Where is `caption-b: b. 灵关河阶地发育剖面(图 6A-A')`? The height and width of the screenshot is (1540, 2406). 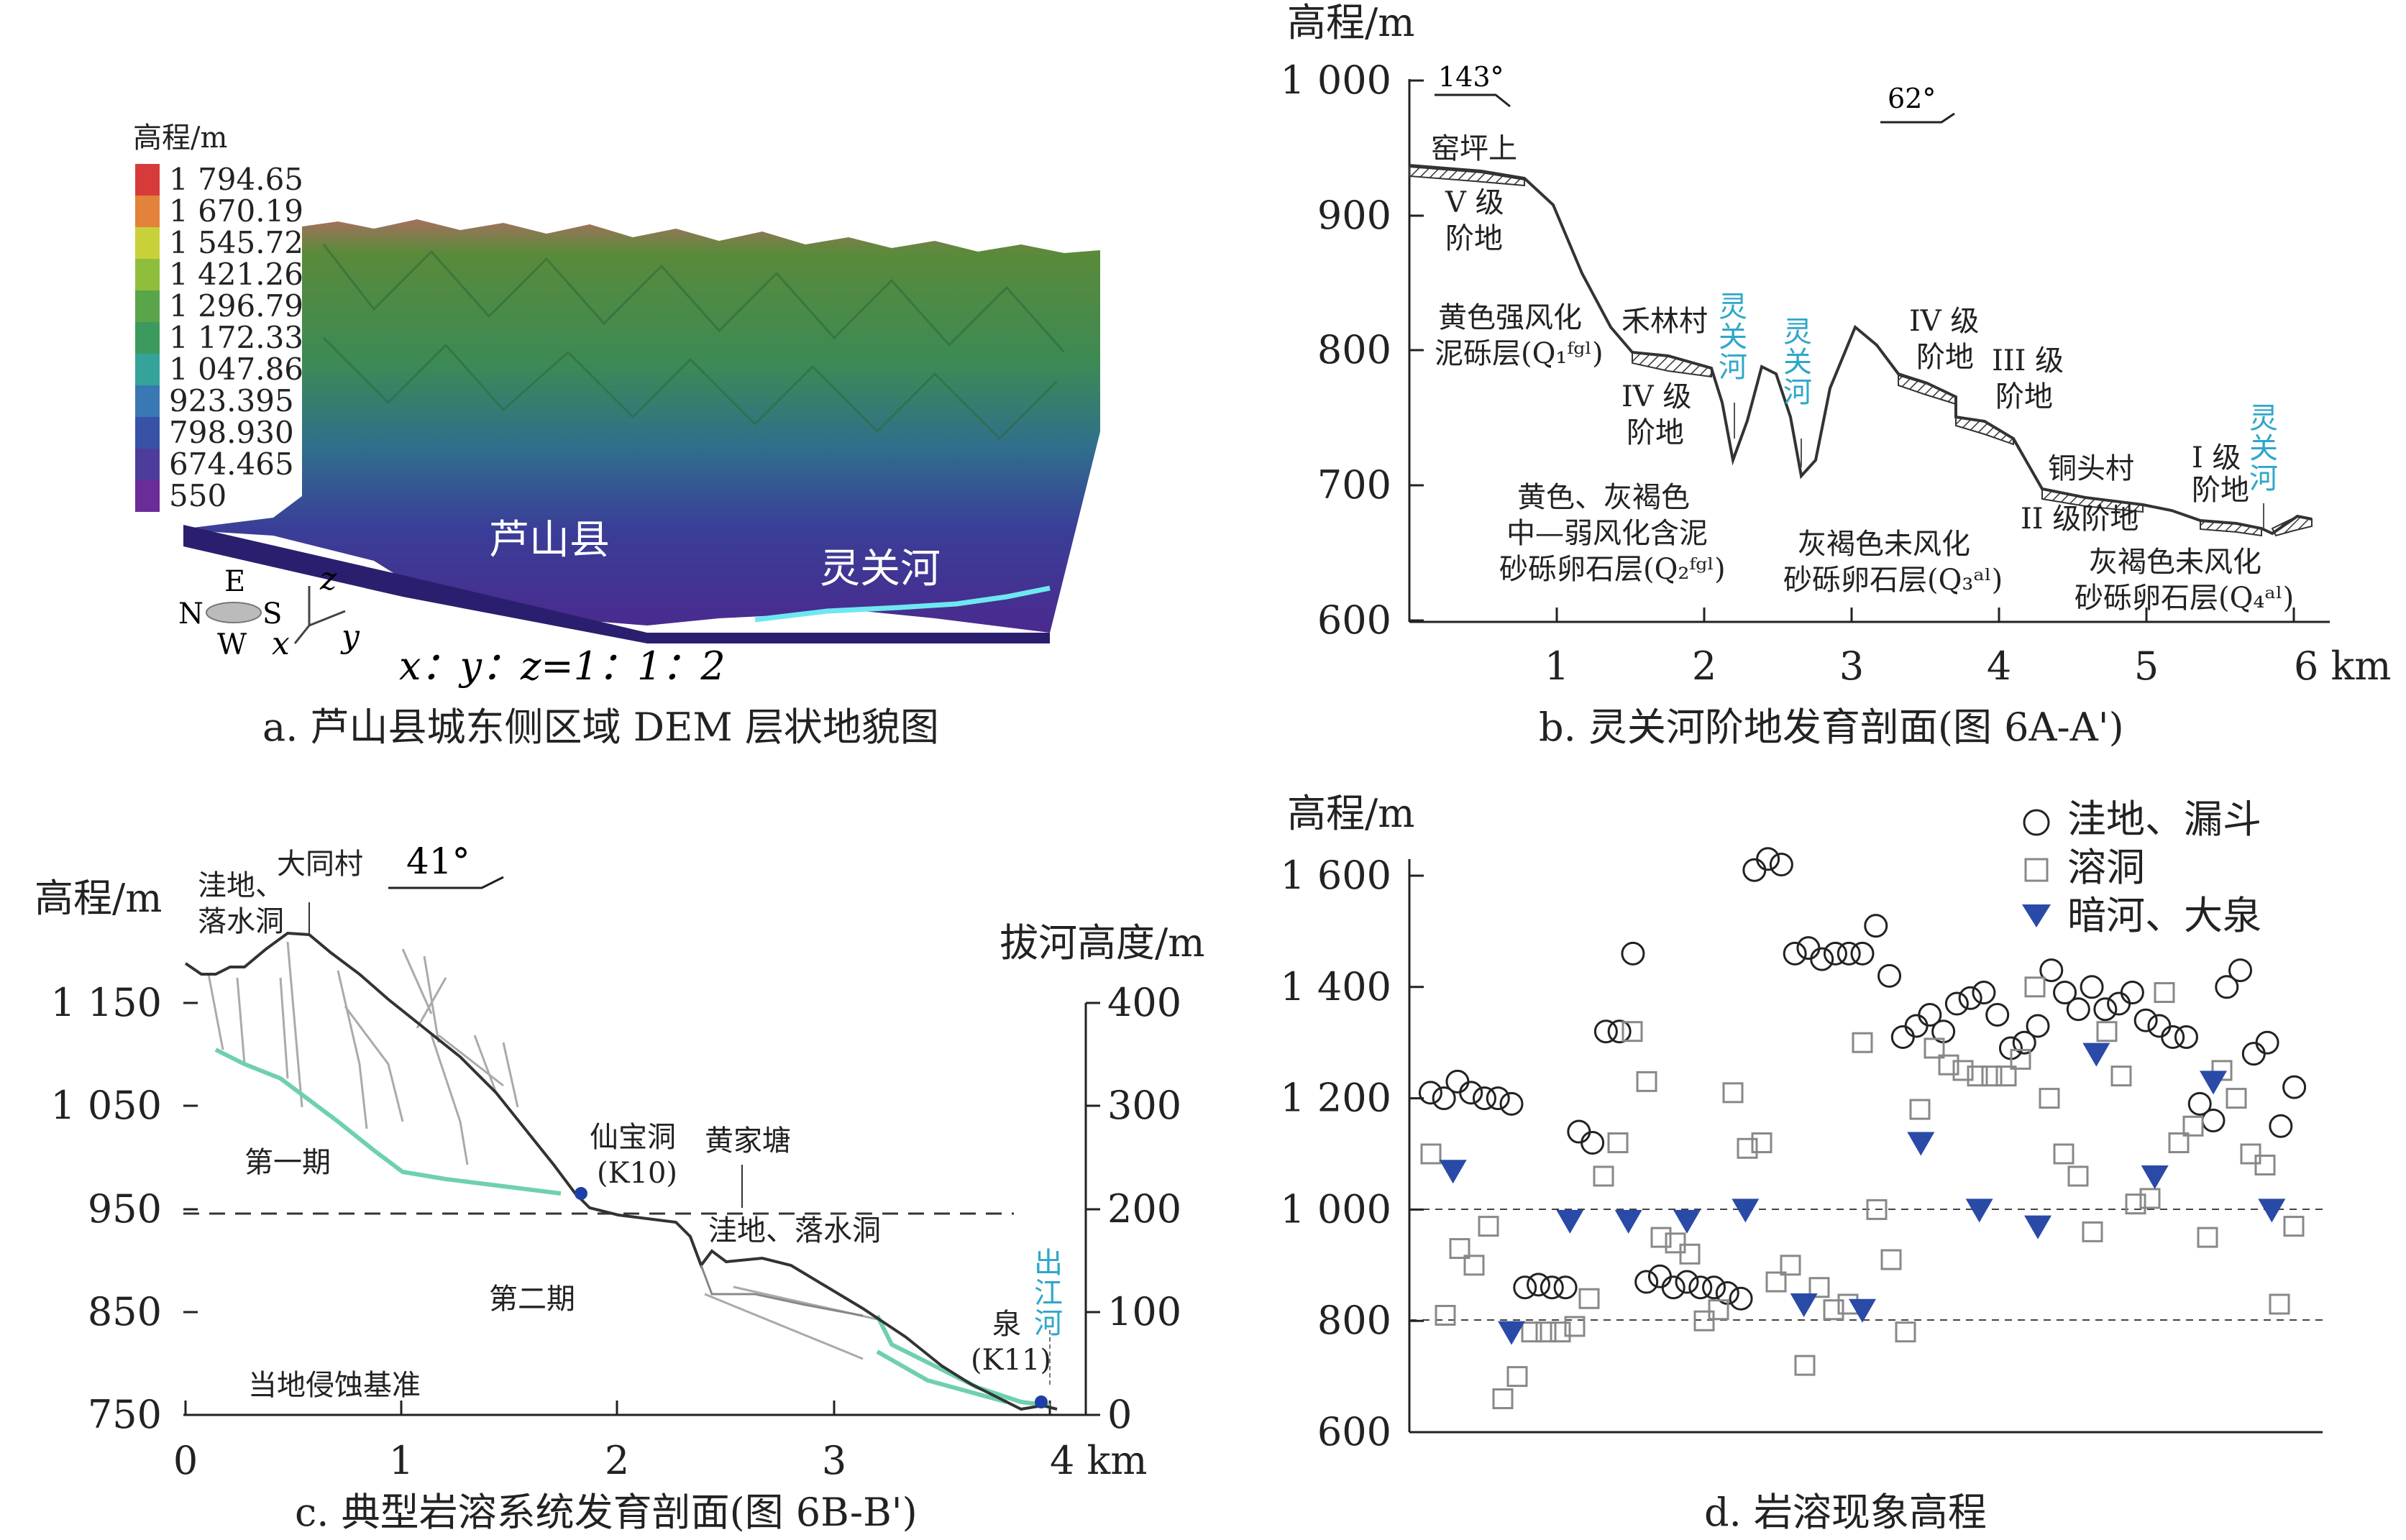 caption-b: b. 灵关河阶地发育剖面(图 6A-A') is located at coordinates (1831, 727).